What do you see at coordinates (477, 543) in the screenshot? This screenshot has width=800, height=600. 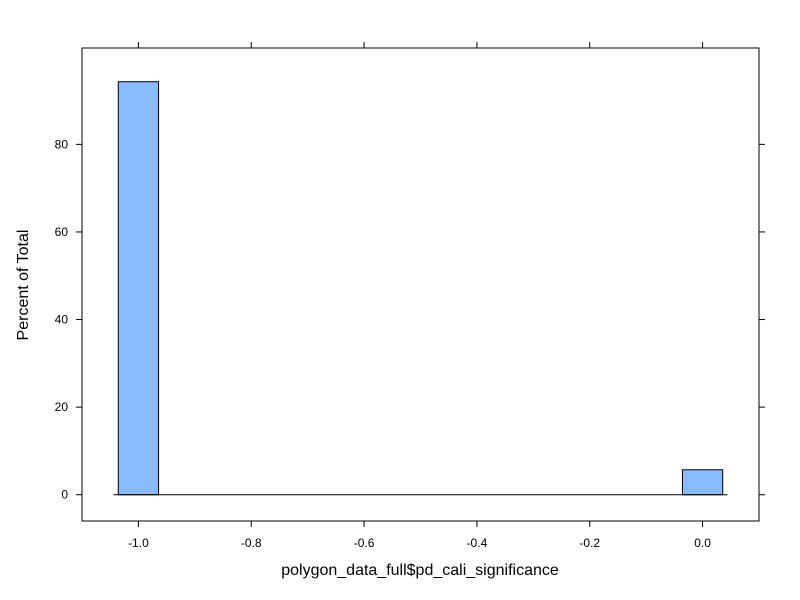 I see `x-tick-label: -0.4` at bounding box center [477, 543].